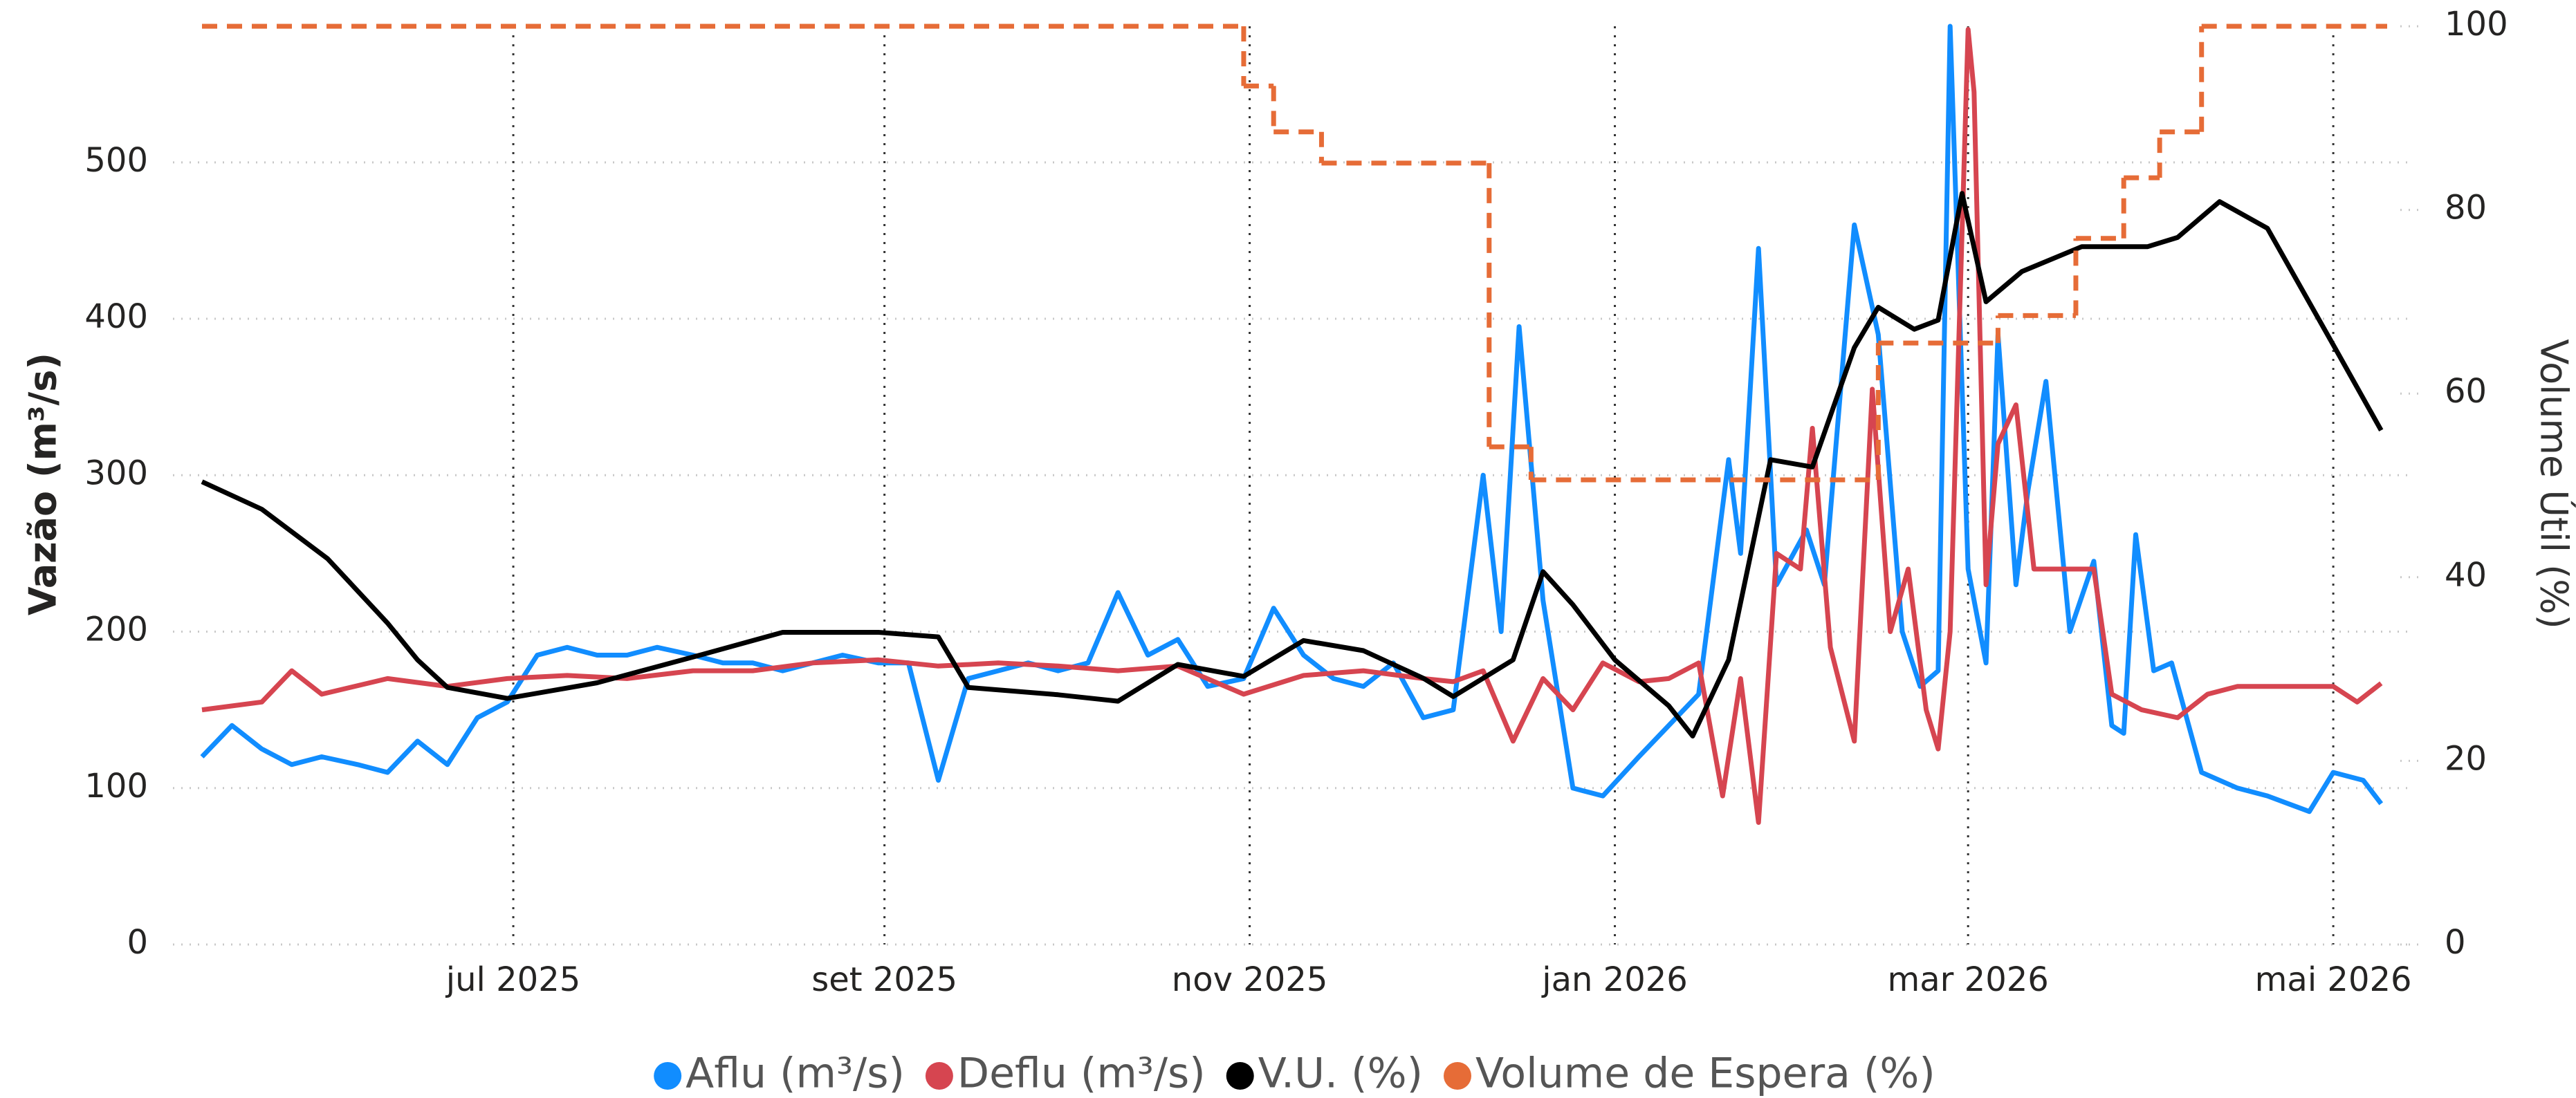 The height and width of the screenshot is (1098, 2576). Describe the element at coordinates (513, 979) in the screenshot. I see `x-tick-label: jul 2025` at that location.